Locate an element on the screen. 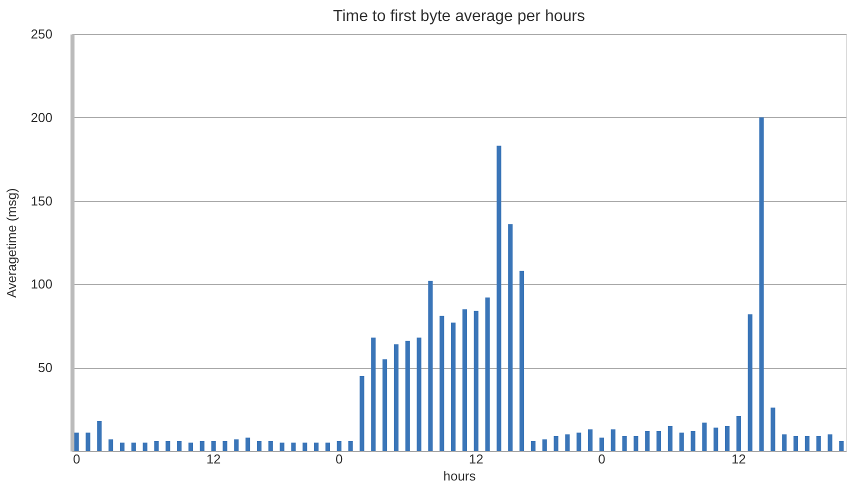 The width and height of the screenshot is (851, 488). y-tick-label: 50 is located at coordinates (45, 368).